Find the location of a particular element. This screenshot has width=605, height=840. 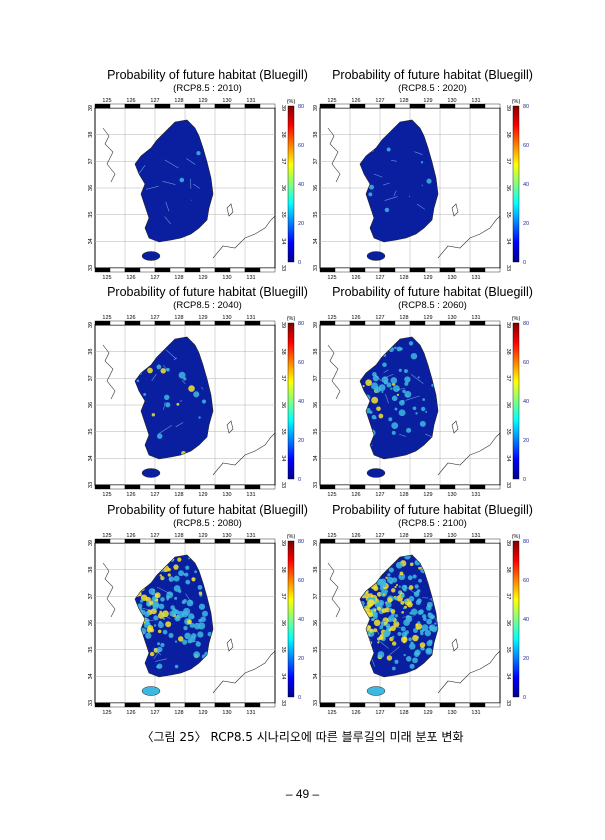

lon-tick-label: 128 is located at coordinates (403, 318).